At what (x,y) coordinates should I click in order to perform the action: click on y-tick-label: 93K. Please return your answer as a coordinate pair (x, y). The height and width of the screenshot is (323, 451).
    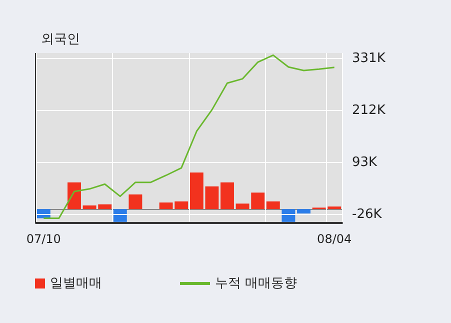
    Looking at the image, I should click on (365, 162).